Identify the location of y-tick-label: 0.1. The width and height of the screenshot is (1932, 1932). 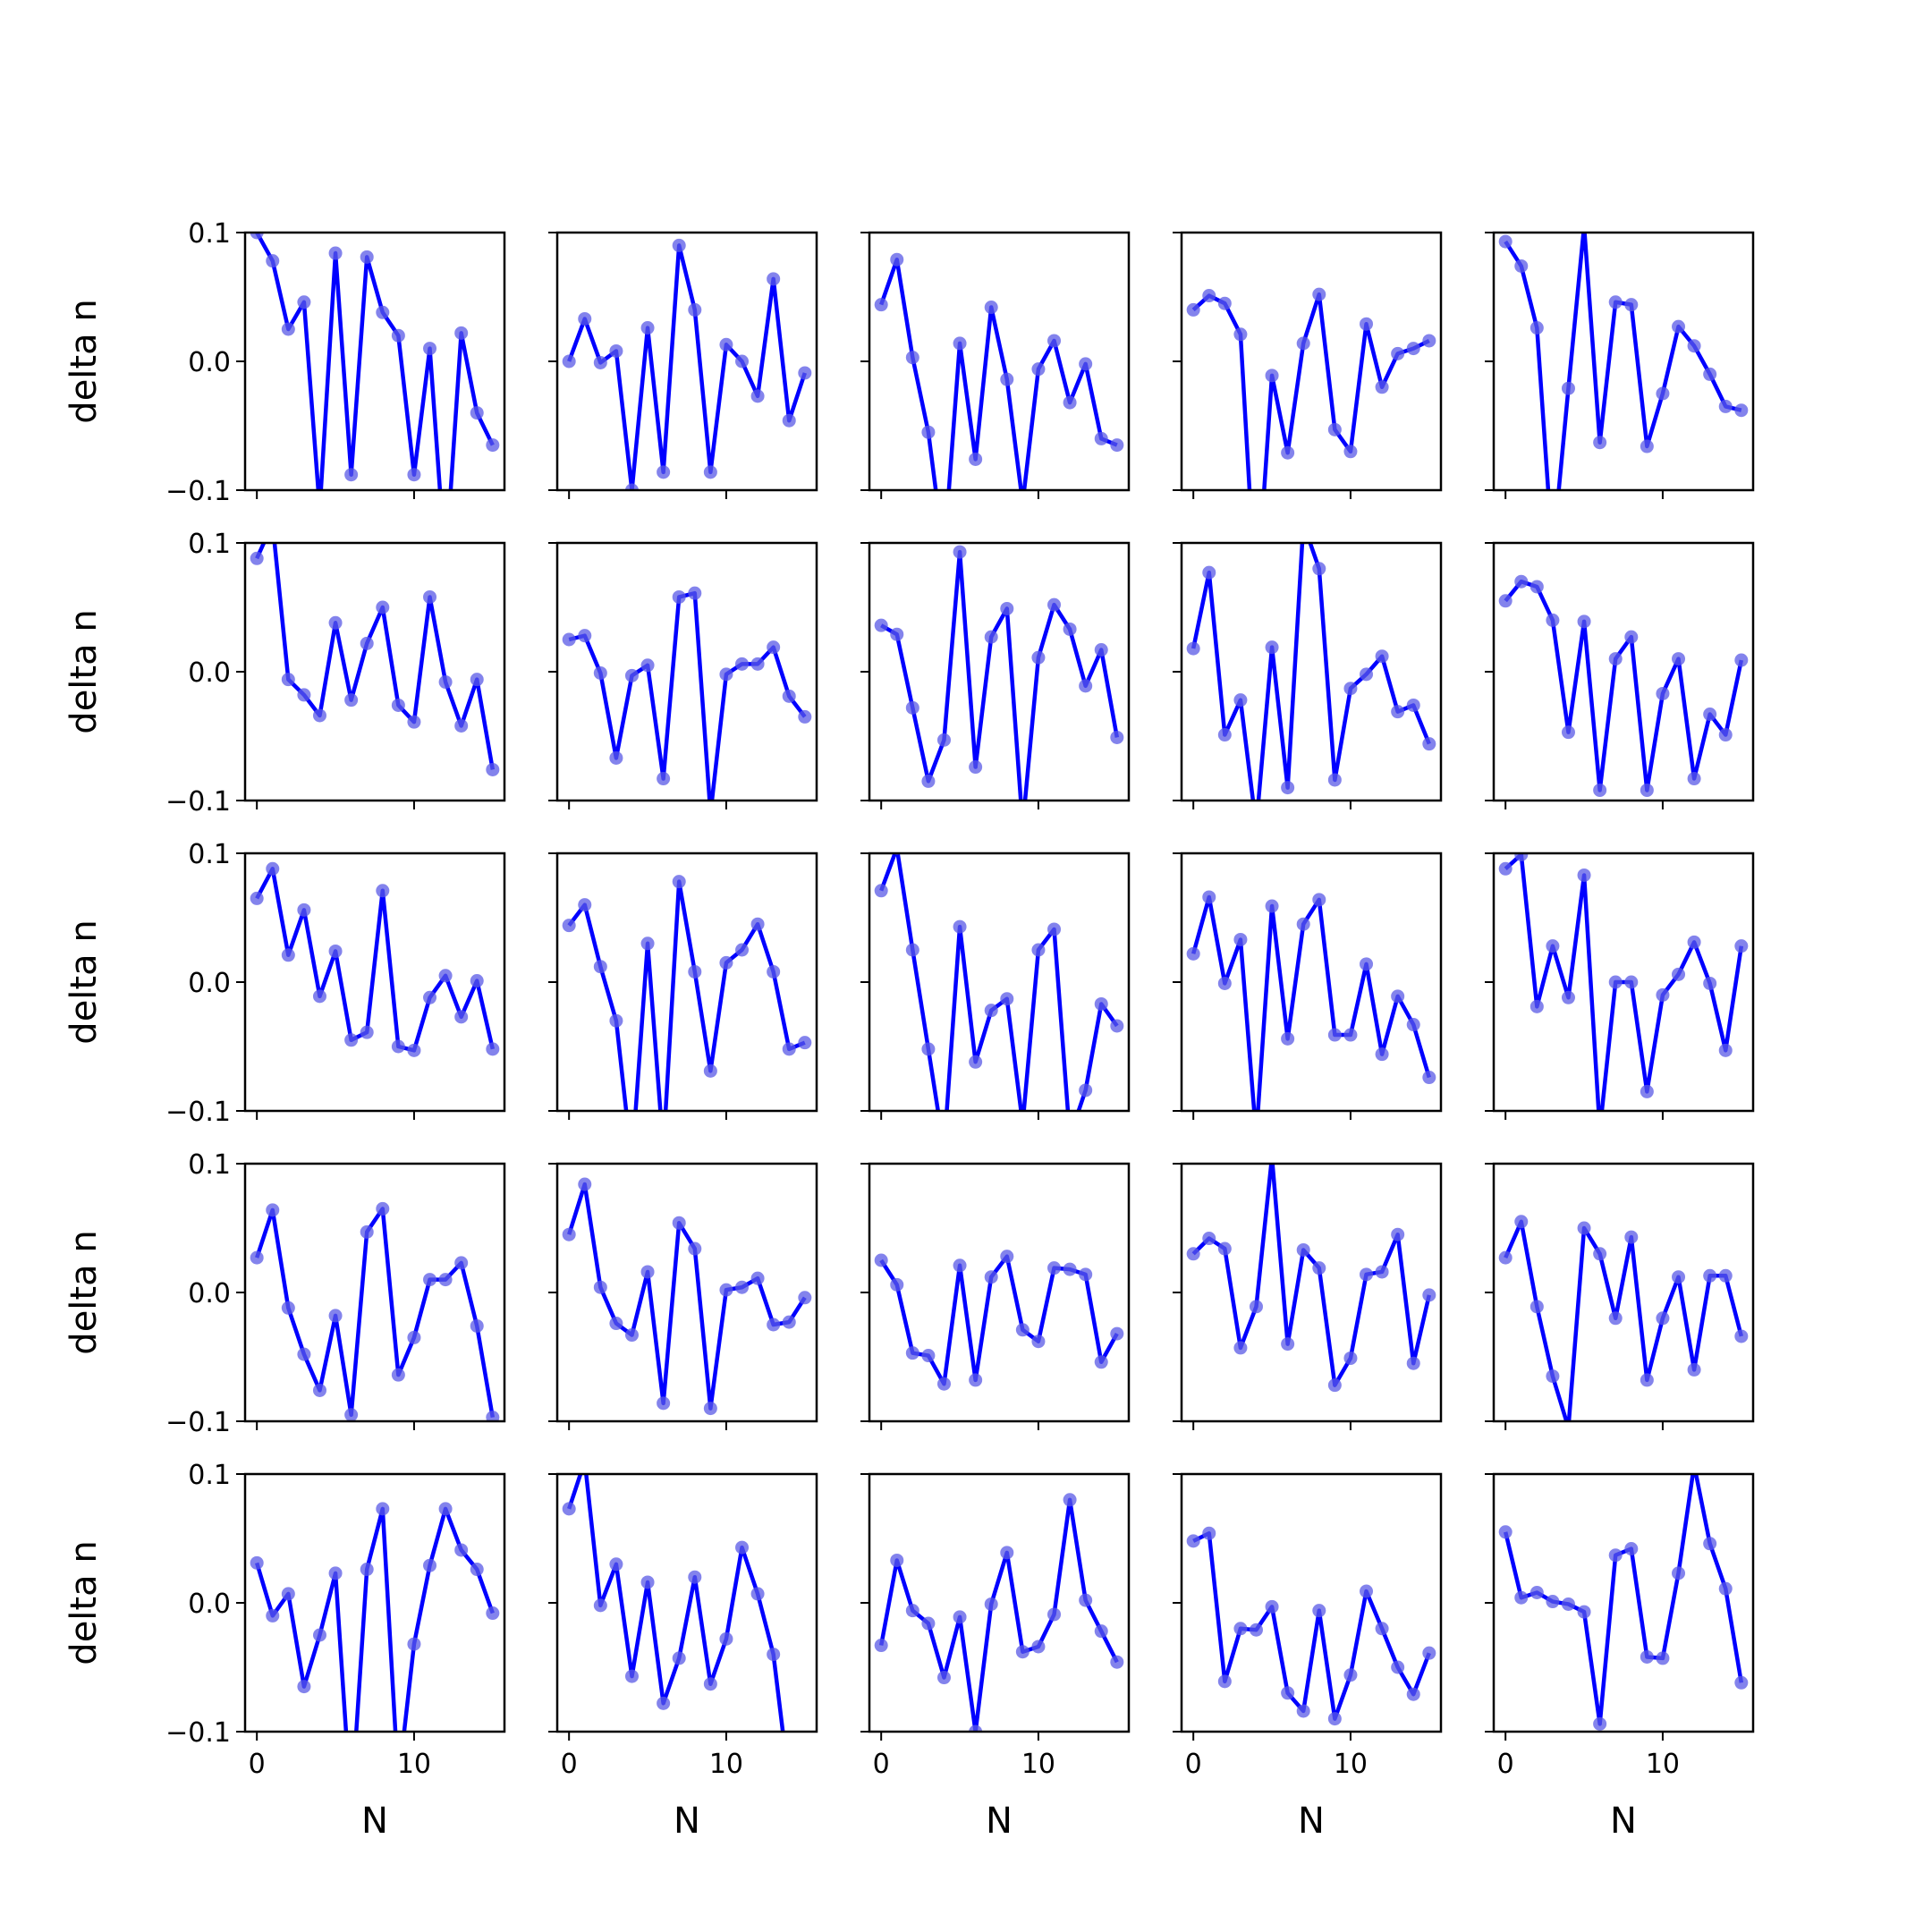
(209, 234).